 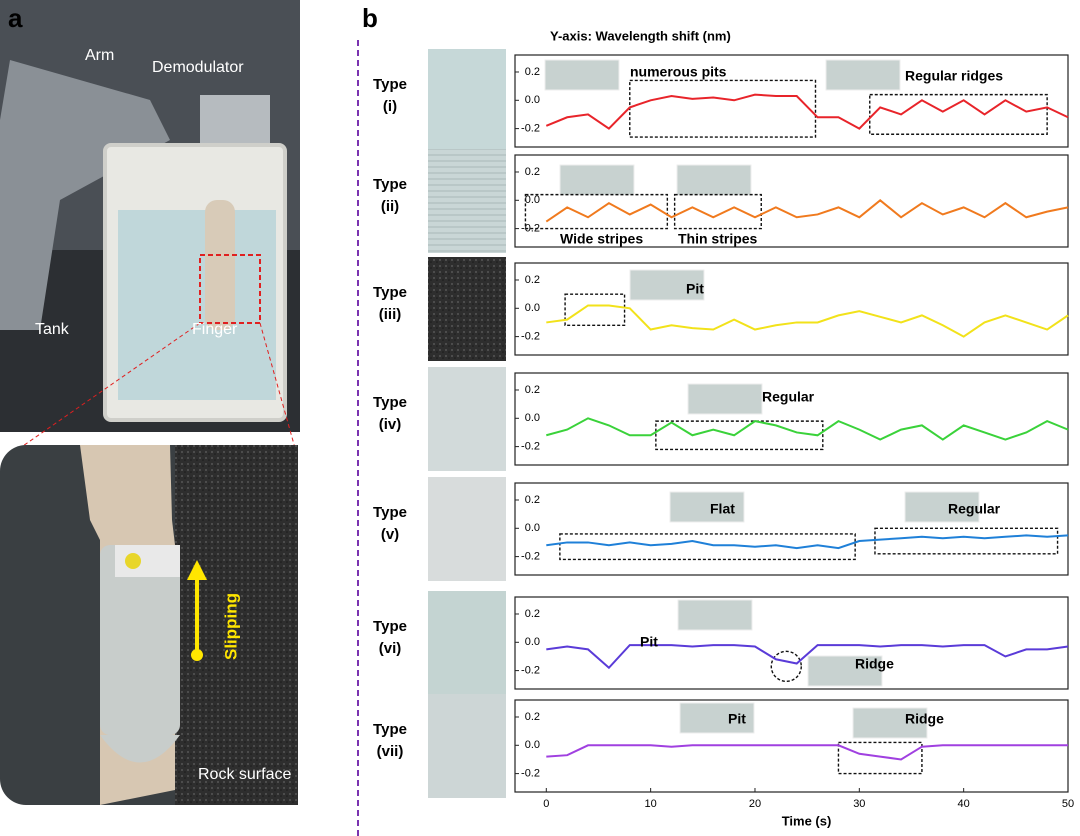 What do you see at coordinates (390, 424) in the screenshot?
I see `type-label: (iv)` at bounding box center [390, 424].